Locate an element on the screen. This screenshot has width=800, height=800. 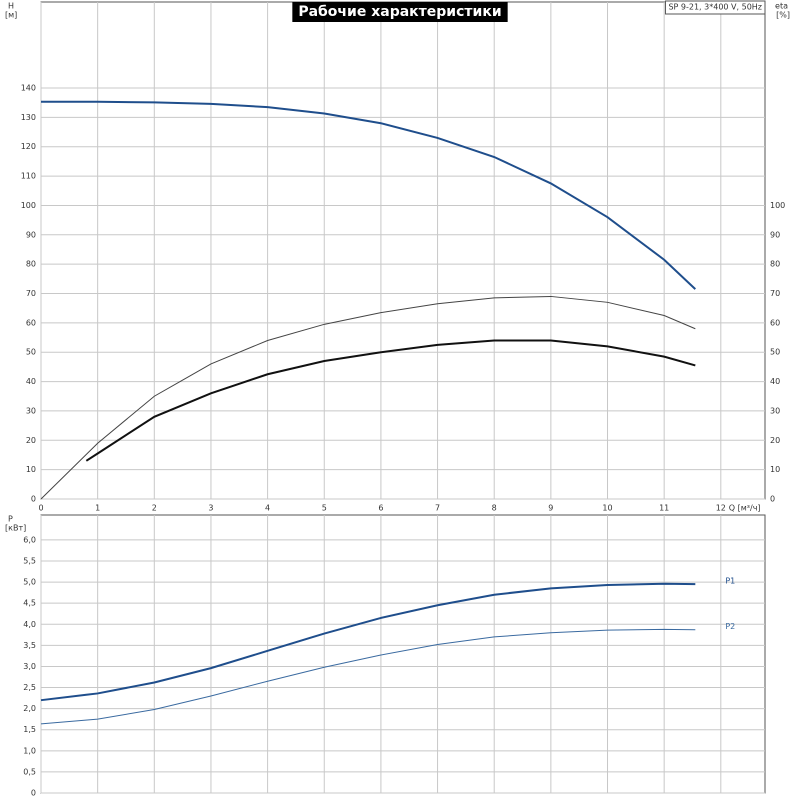
y-tick-label: 100 is located at coordinates (28, 205).